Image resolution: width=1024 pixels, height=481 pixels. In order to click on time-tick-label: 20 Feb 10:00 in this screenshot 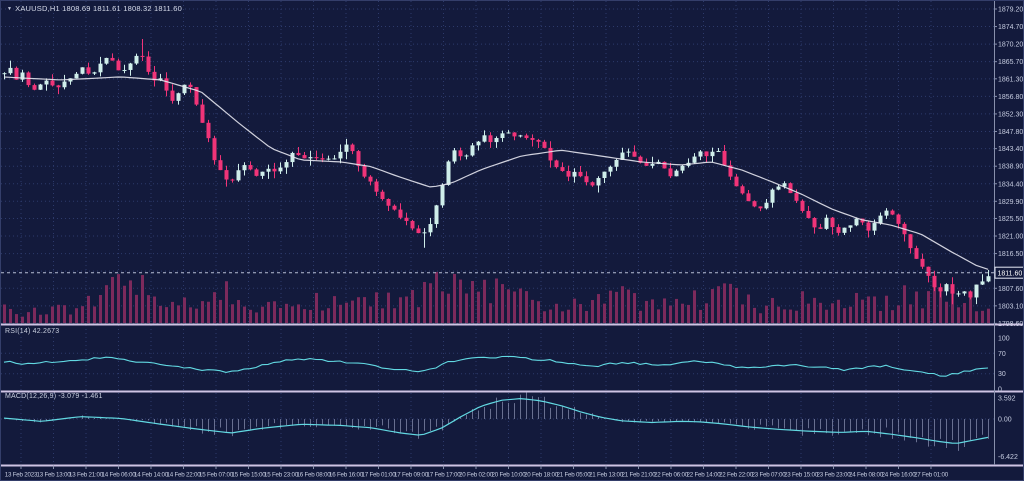, I will do `click(508, 475)`.